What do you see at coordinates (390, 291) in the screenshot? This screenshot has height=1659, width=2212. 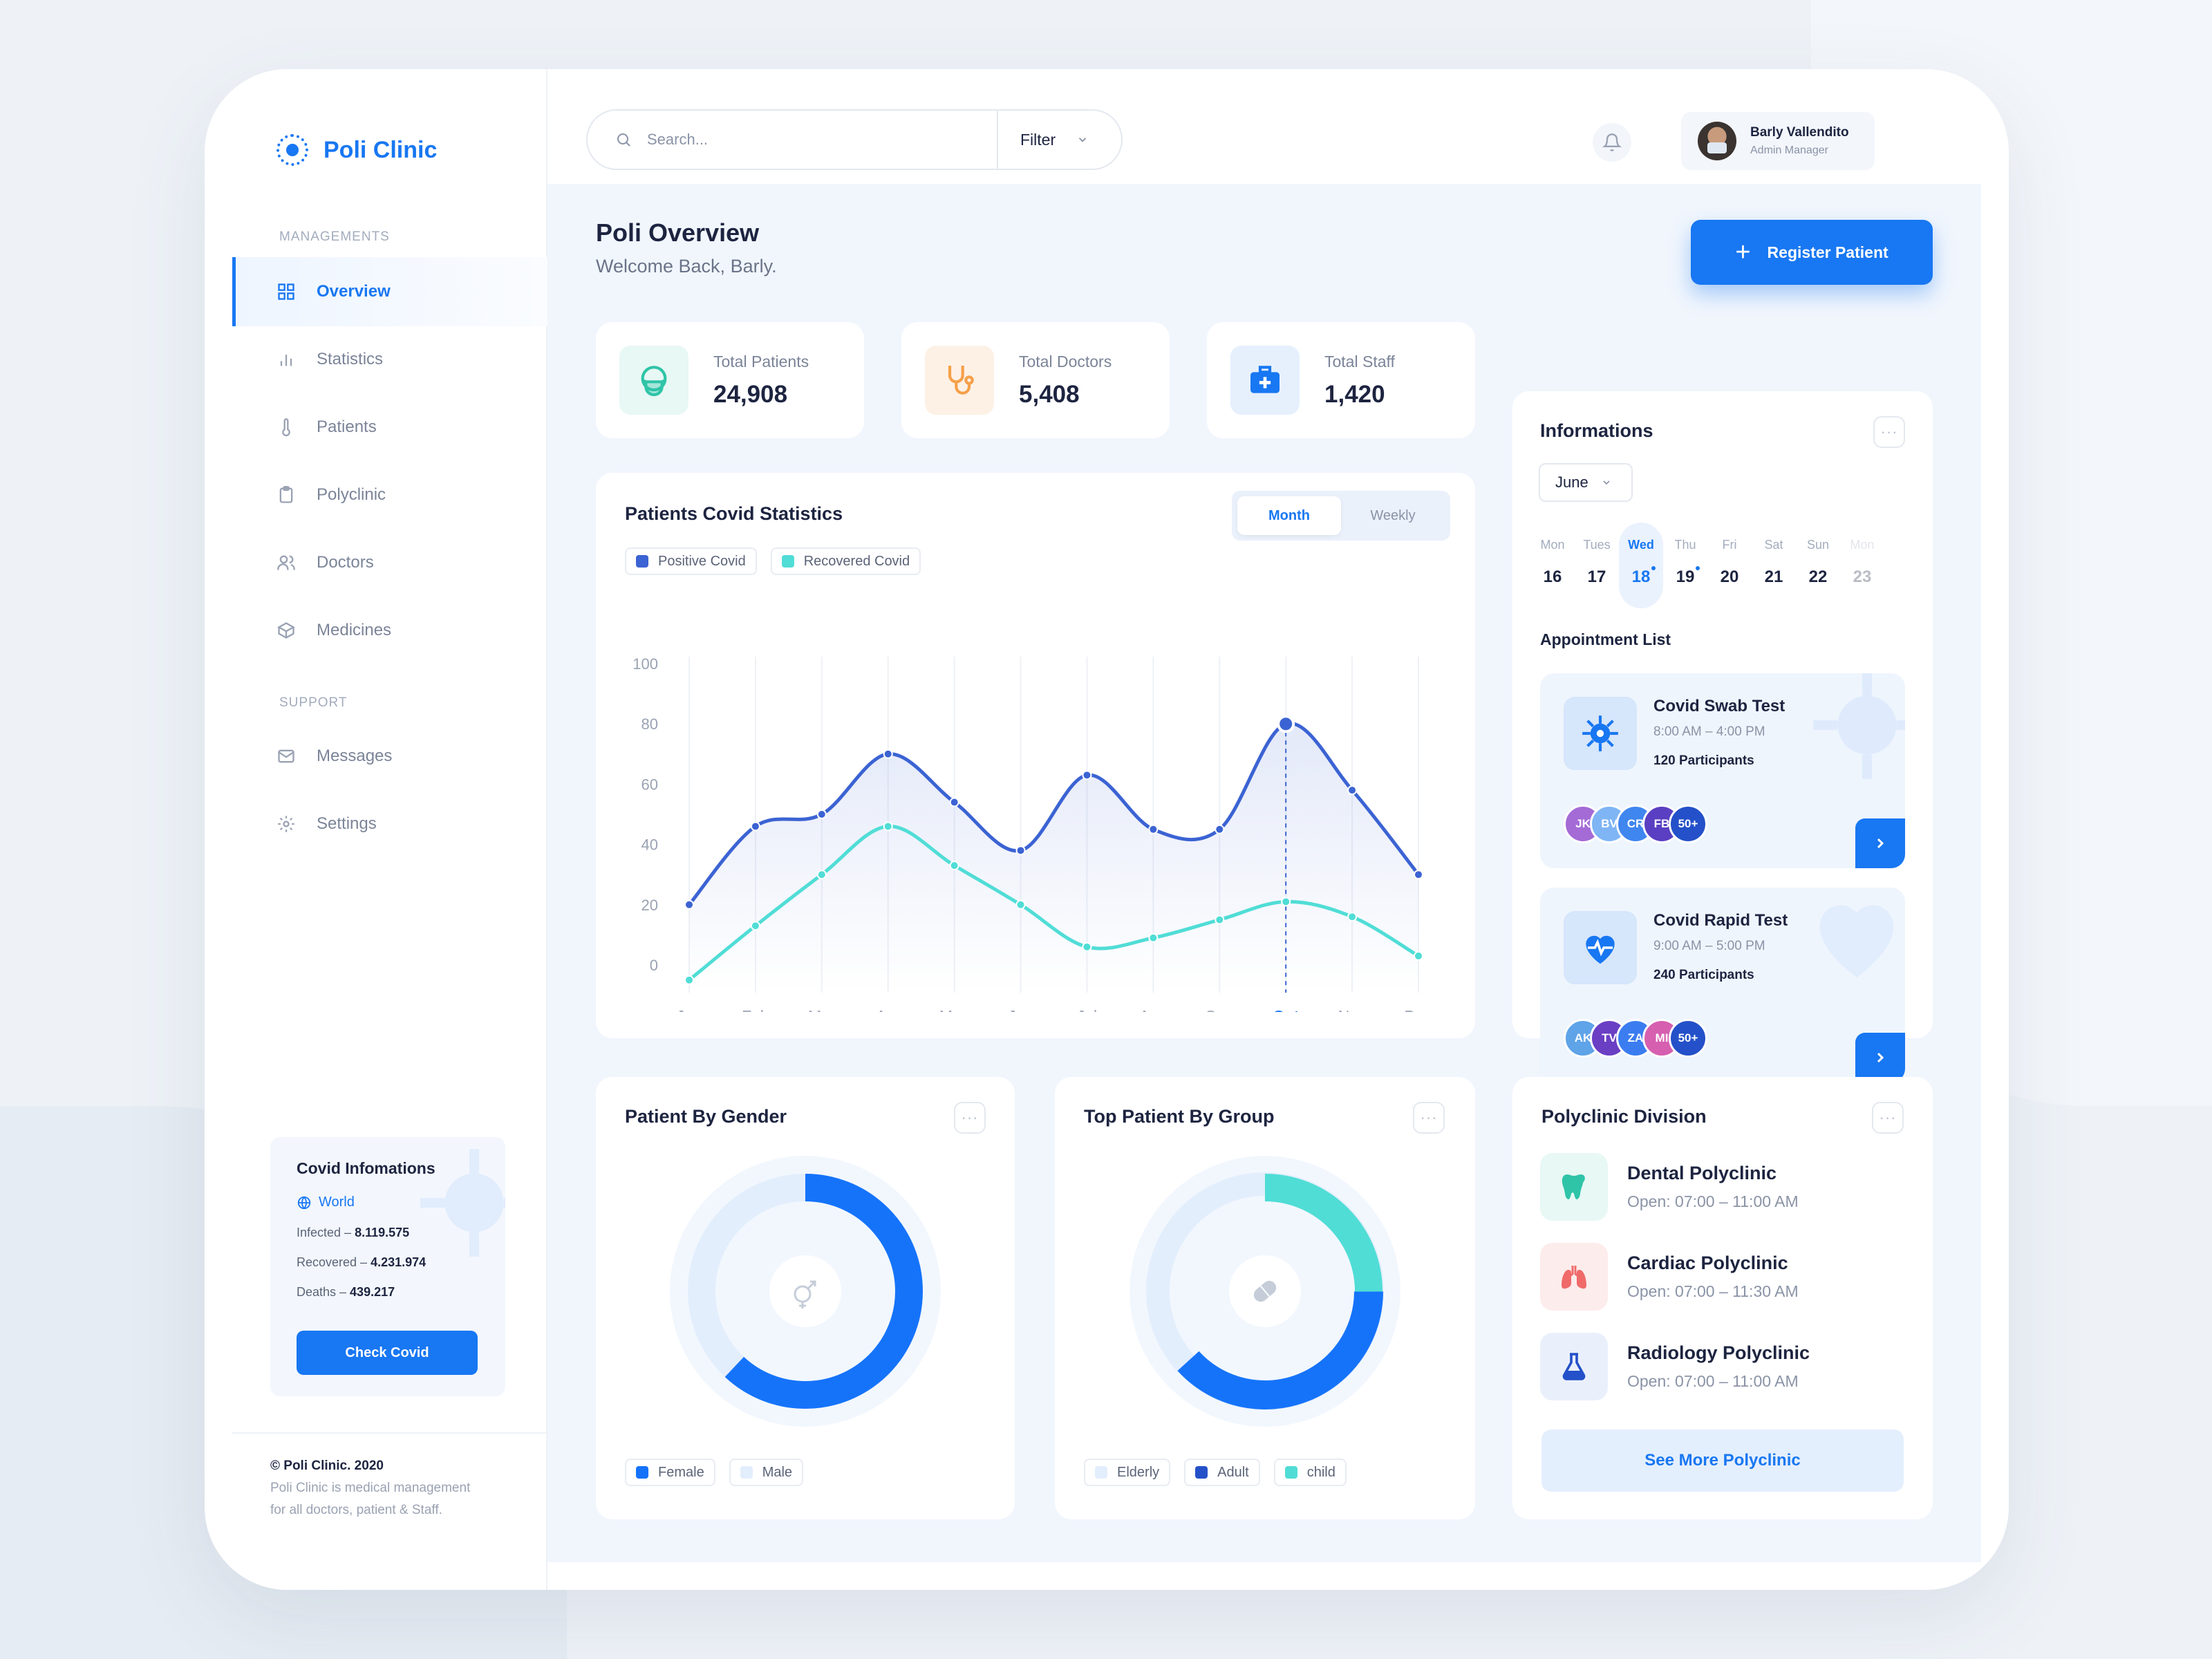 I see `sidebar-item-overview: Overview` at bounding box center [390, 291].